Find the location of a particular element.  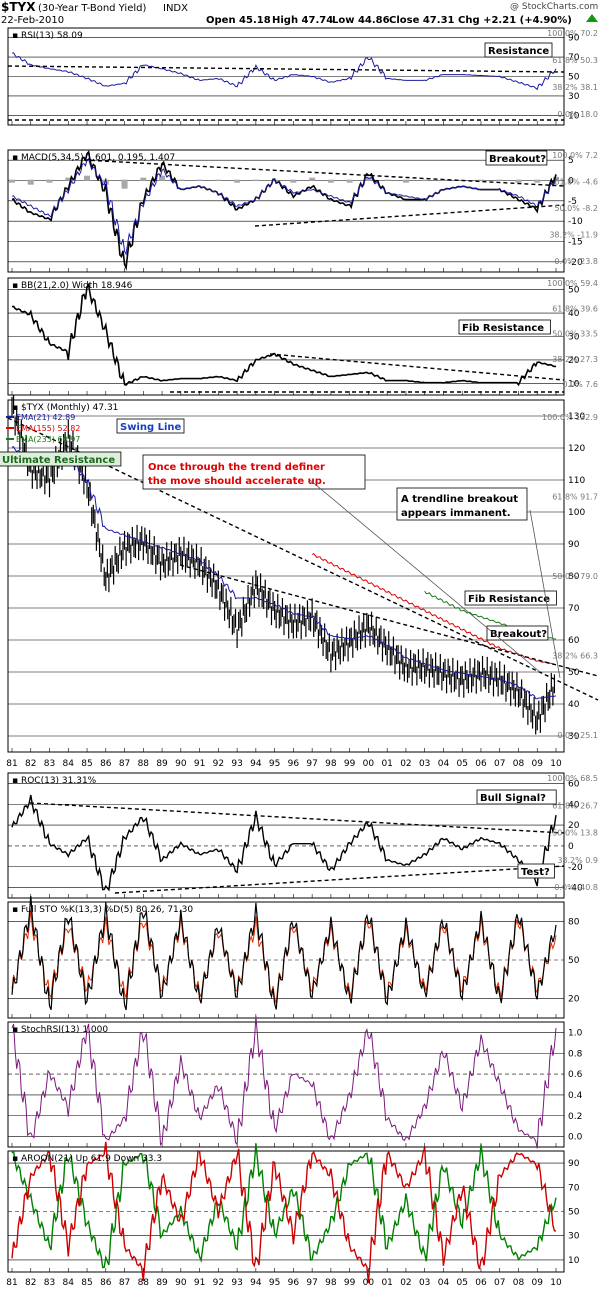

year-label: 97 is located at coordinates (311, 764).